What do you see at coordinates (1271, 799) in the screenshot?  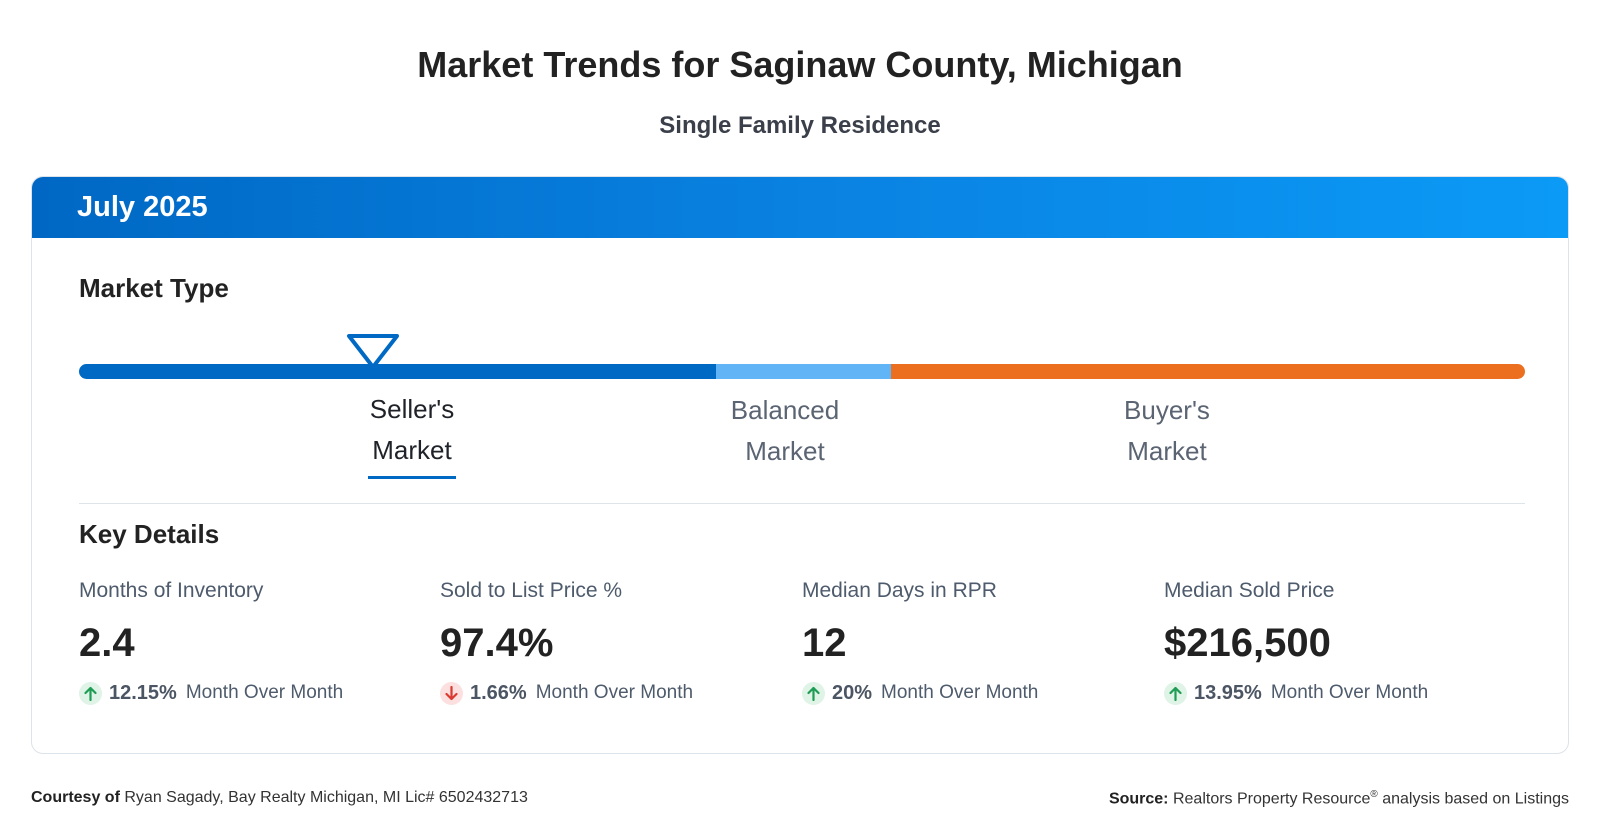 I see `source-text: Realtors Property Resource` at bounding box center [1271, 799].